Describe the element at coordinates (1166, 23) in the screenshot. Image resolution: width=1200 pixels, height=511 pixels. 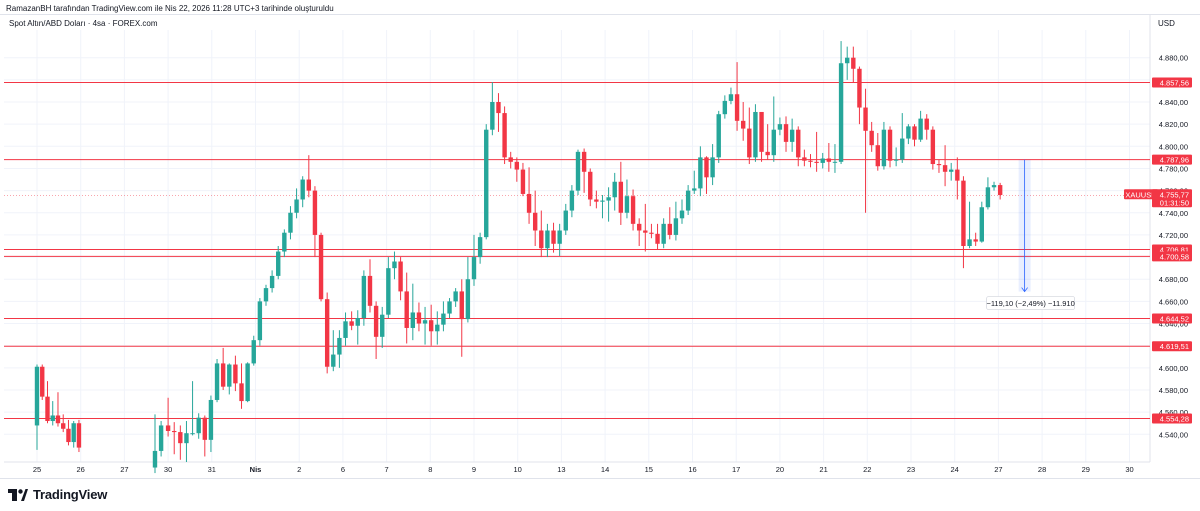
I see `currency-label: USD` at that location.